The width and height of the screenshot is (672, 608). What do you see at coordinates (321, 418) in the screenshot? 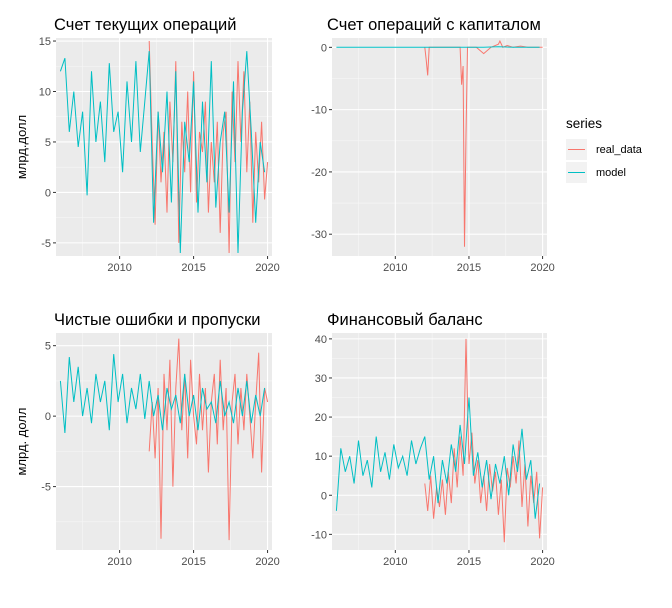
I see `y-tick-label: 20` at bounding box center [321, 418].